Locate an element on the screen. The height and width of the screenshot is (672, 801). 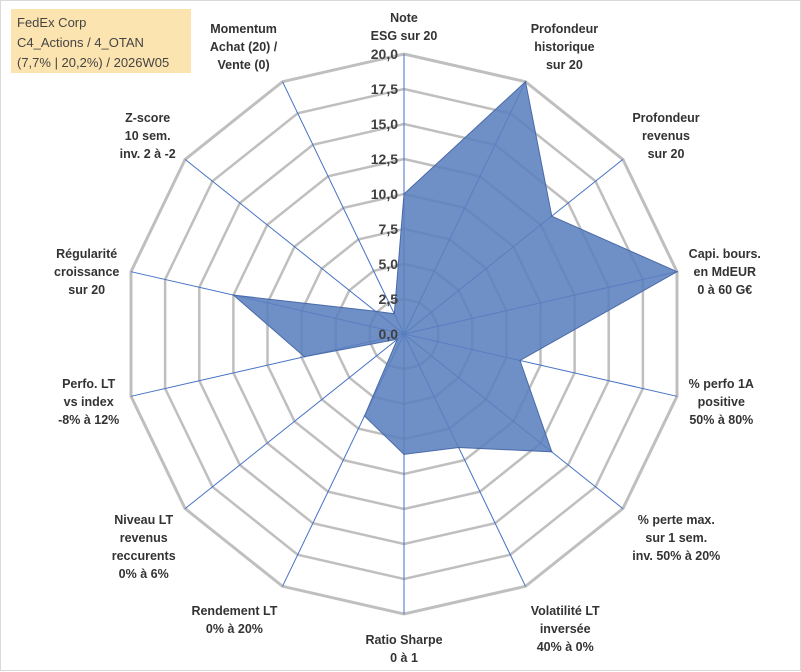
axis-label: Momentum is located at coordinates (243, 29).